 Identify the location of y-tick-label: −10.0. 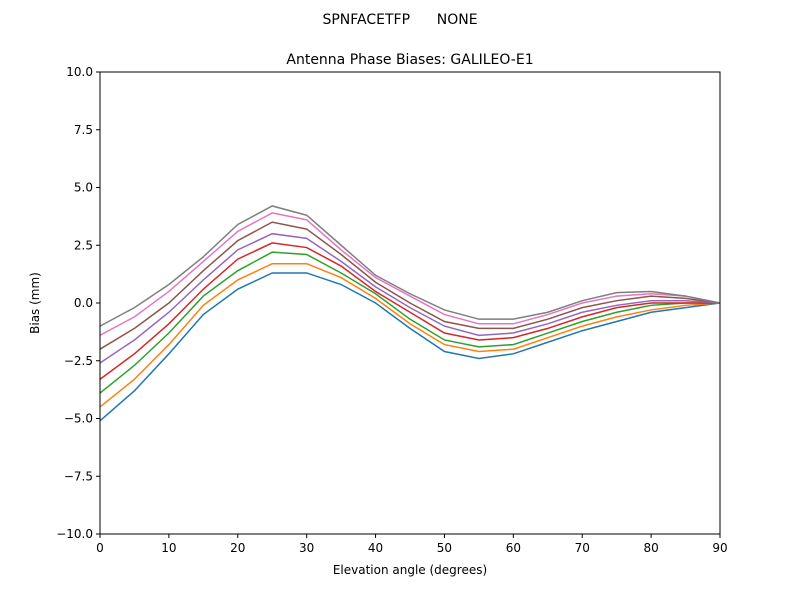
(74, 534).